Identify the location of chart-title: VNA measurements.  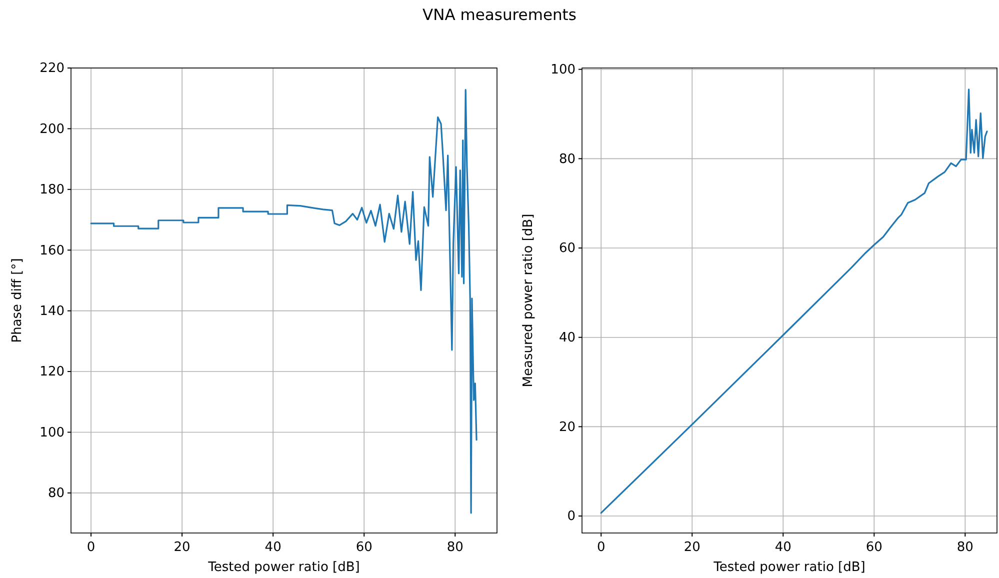
(499, 15).